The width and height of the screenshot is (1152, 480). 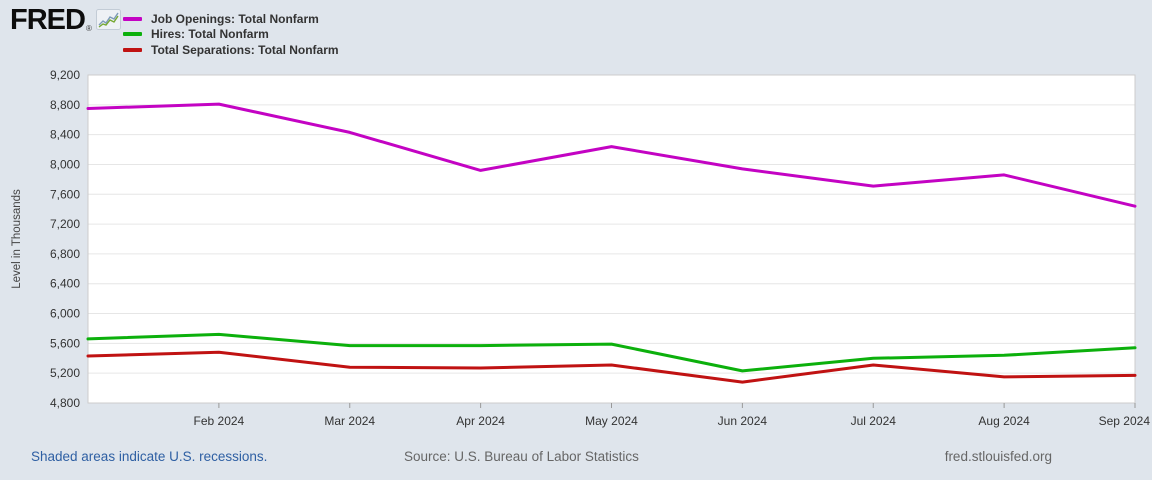 I want to click on y-tick-label: 5,600, so click(x=65, y=343).